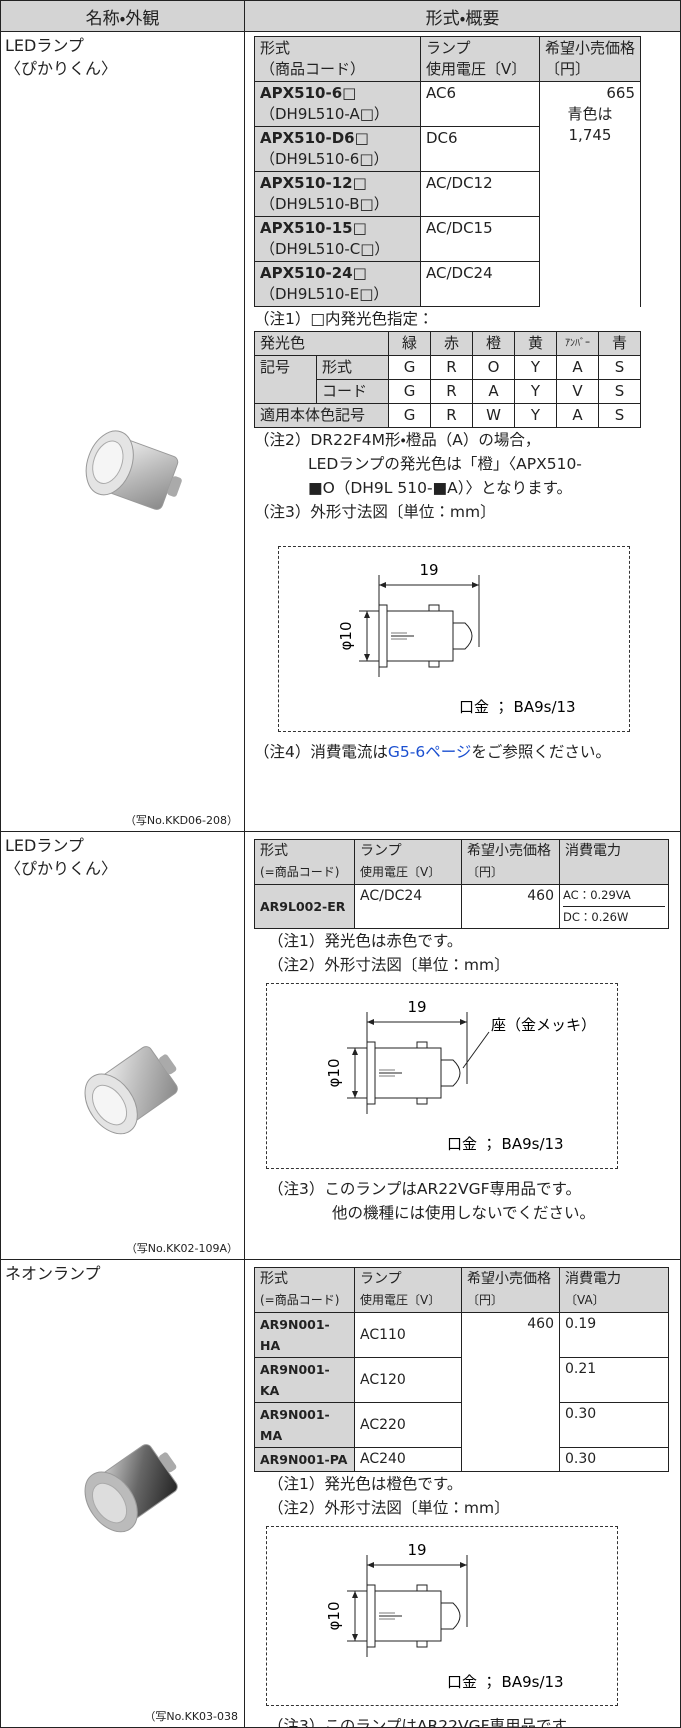  I want to click on voltage: AC220, so click(408, 1425).